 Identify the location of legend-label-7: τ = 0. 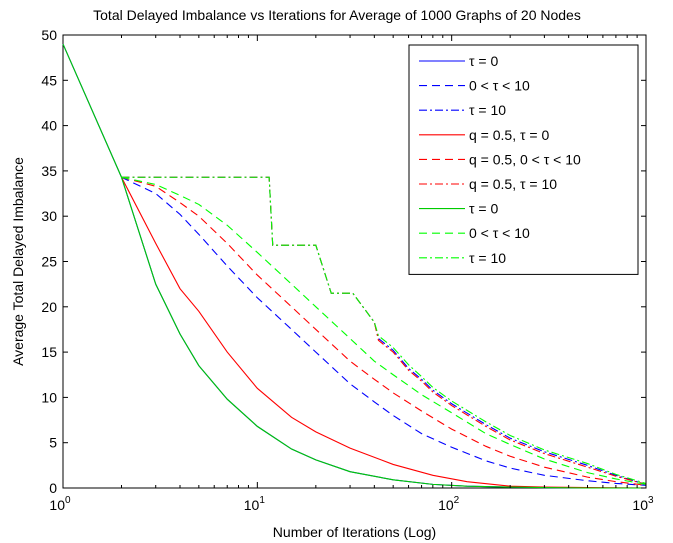
(483, 209).